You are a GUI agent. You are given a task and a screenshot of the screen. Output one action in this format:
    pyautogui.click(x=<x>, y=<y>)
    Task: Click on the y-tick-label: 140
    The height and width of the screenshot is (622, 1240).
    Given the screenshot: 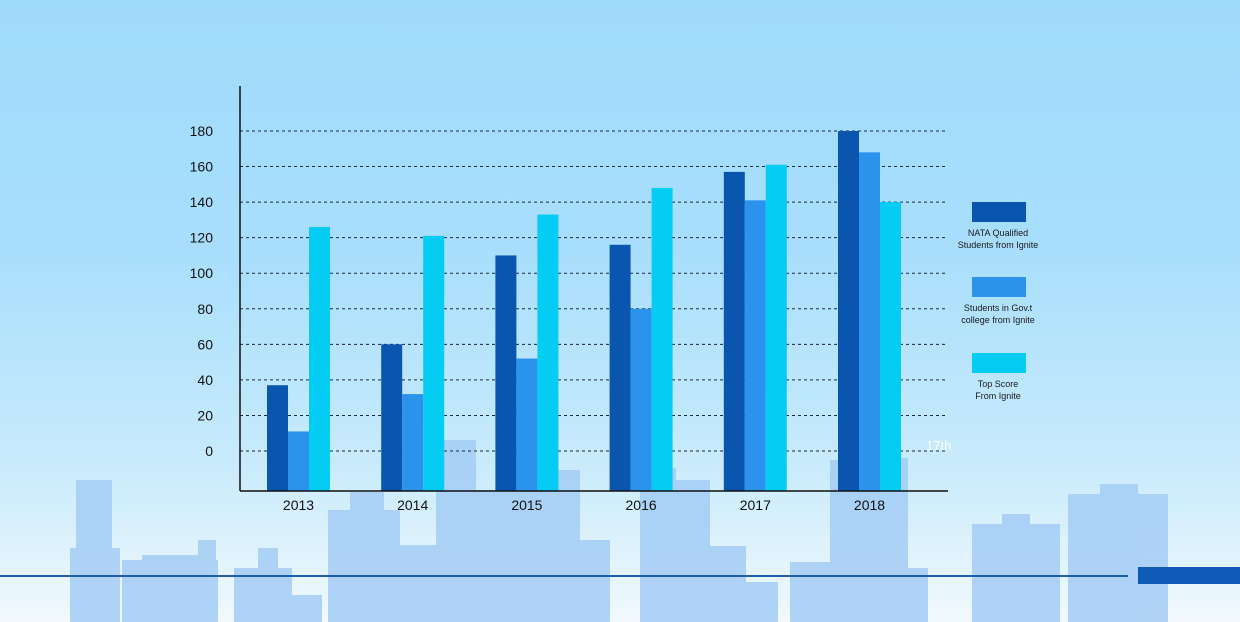 What is the action you would take?
    pyautogui.click(x=202, y=202)
    